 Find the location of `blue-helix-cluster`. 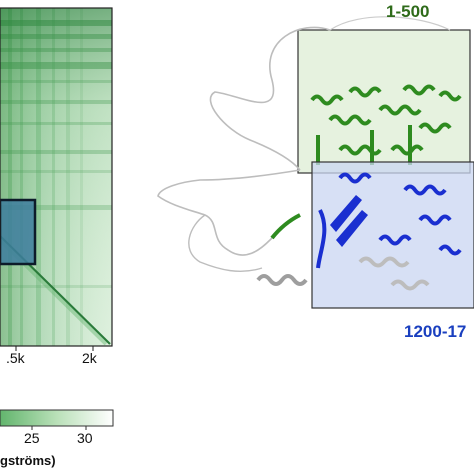

blue-helix-cluster is located at coordinates (389, 220).